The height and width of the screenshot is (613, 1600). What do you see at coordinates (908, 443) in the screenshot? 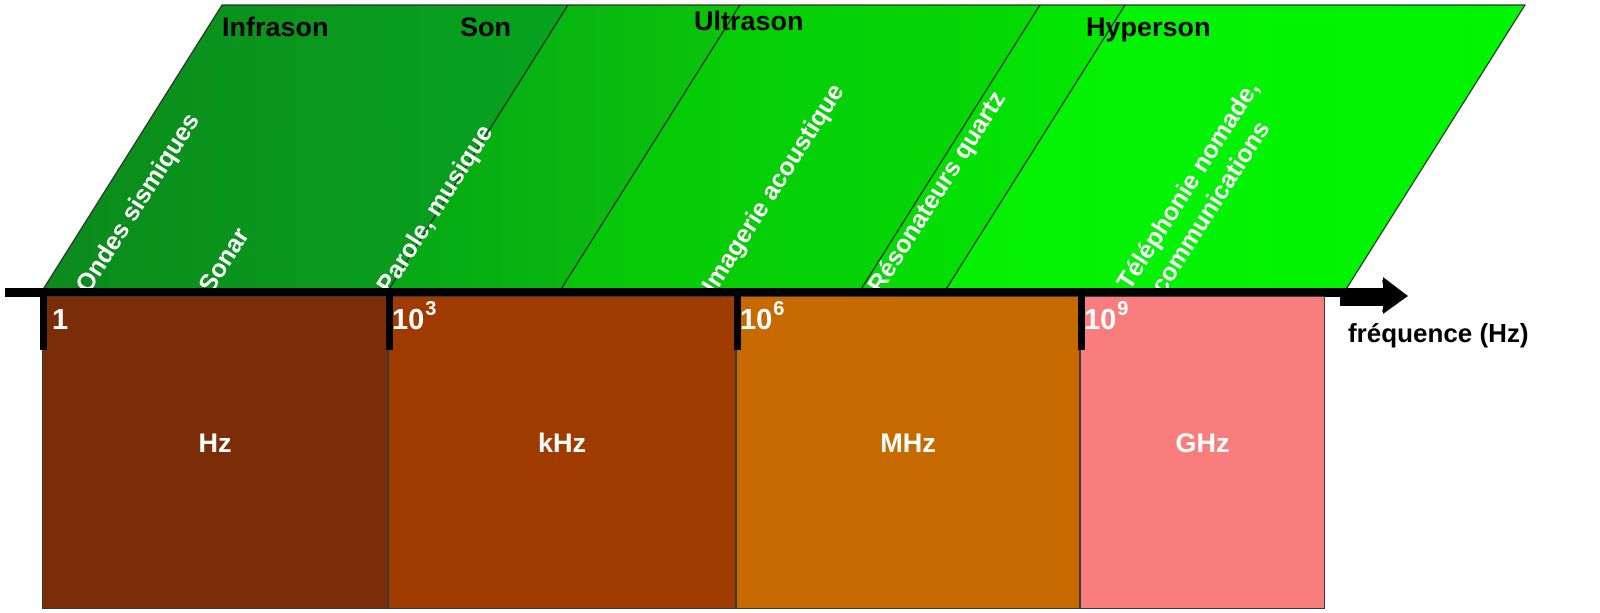
I see `unit-label-mhz: MHz` at bounding box center [908, 443].